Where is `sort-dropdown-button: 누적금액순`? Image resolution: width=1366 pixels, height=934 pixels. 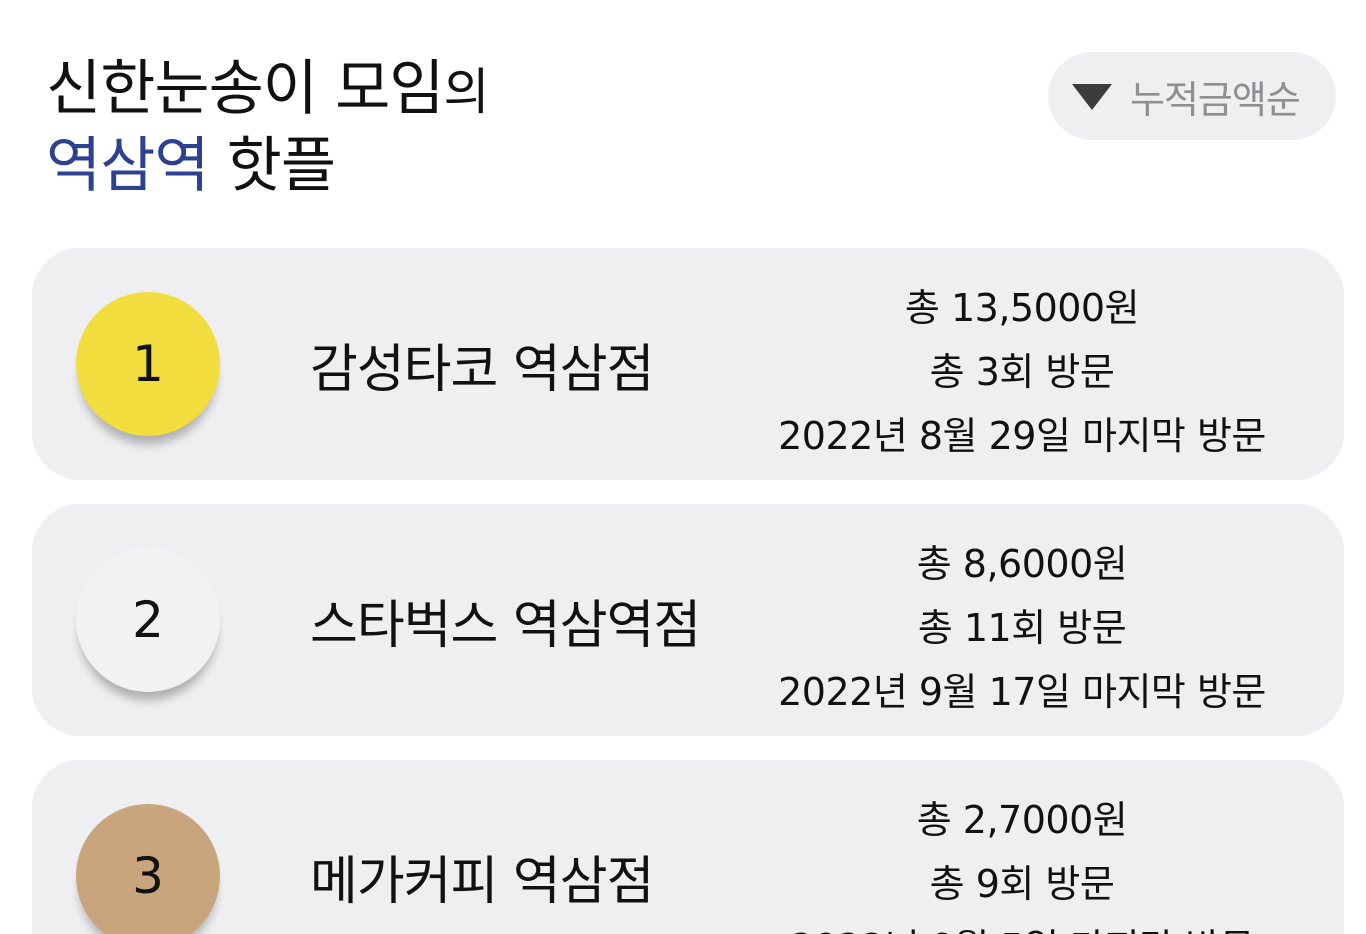 sort-dropdown-button: 누적금액순 is located at coordinates (1192, 96).